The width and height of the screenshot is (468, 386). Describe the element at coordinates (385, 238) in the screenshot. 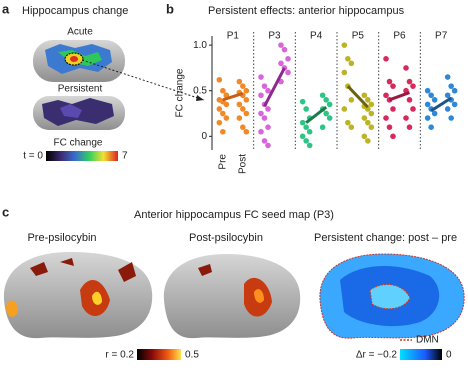

I see `map-label: Persistent change: post – pre` at that location.